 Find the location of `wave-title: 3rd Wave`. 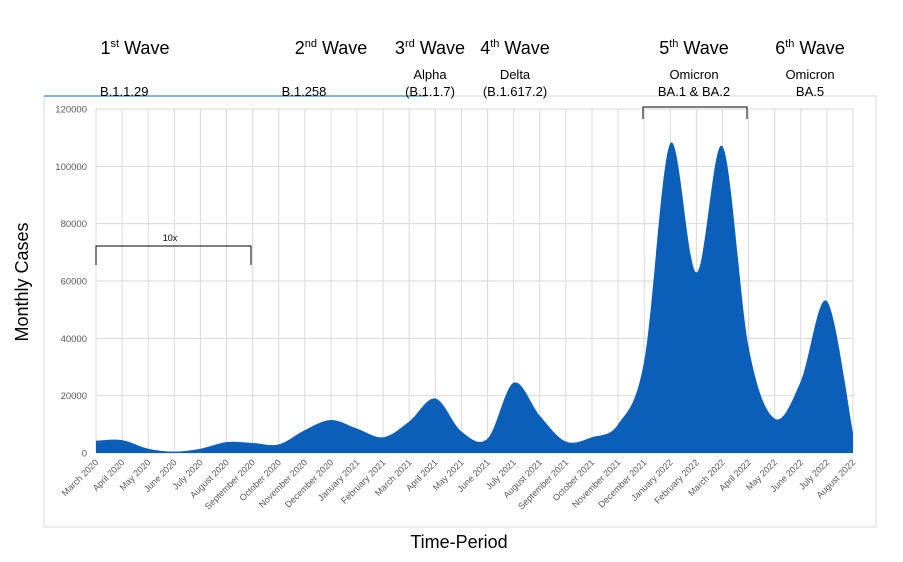

wave-title: 3rd Wave is located at coordinates (430, 48).